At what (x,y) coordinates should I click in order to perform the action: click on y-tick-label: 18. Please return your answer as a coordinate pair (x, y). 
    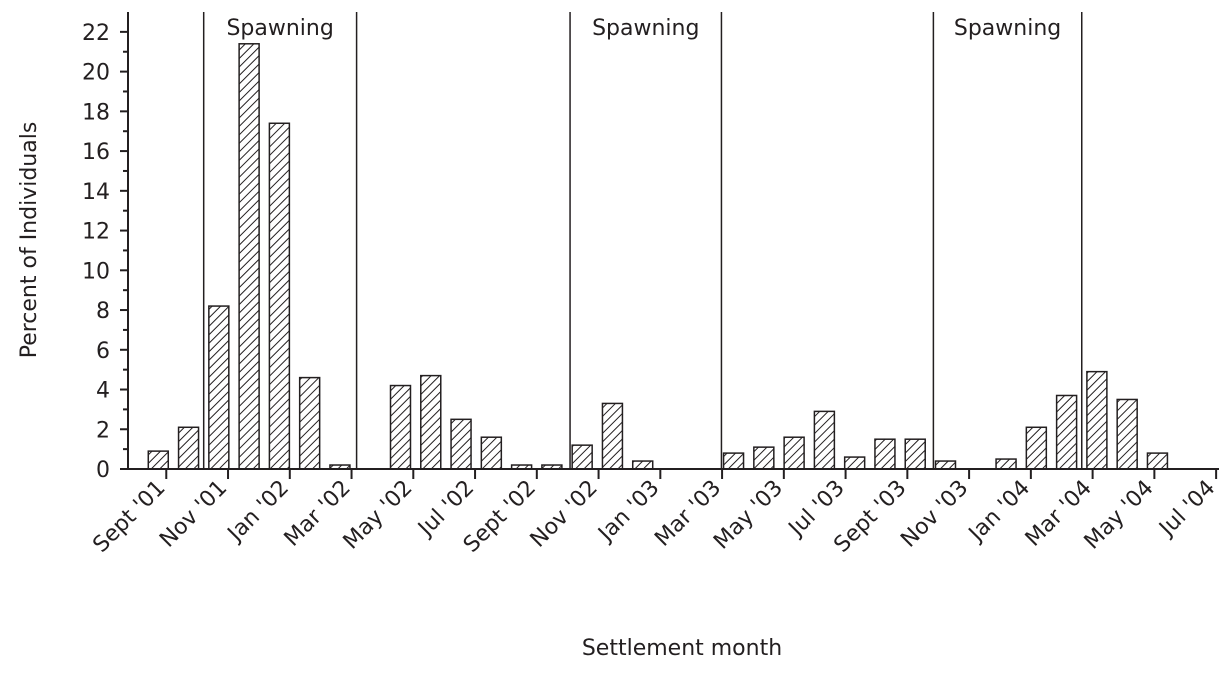
    Looking at the image, I should click on (96, 112).